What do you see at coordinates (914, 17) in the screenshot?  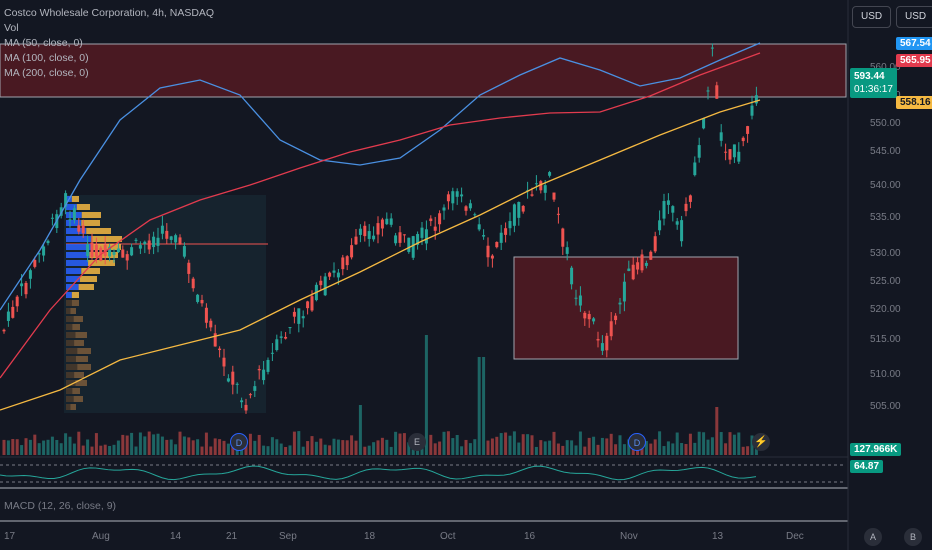 I see `currency-button-right: USD` at bounding box center [914, 17].